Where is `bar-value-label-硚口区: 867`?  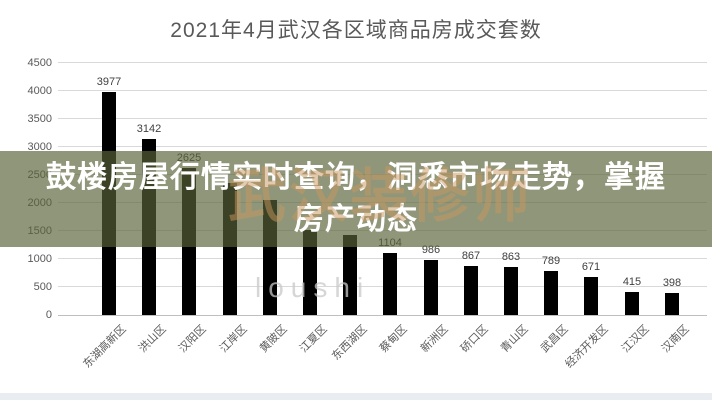
bar-value-label-硚口区: 867 is located at coordinates (471, 256).